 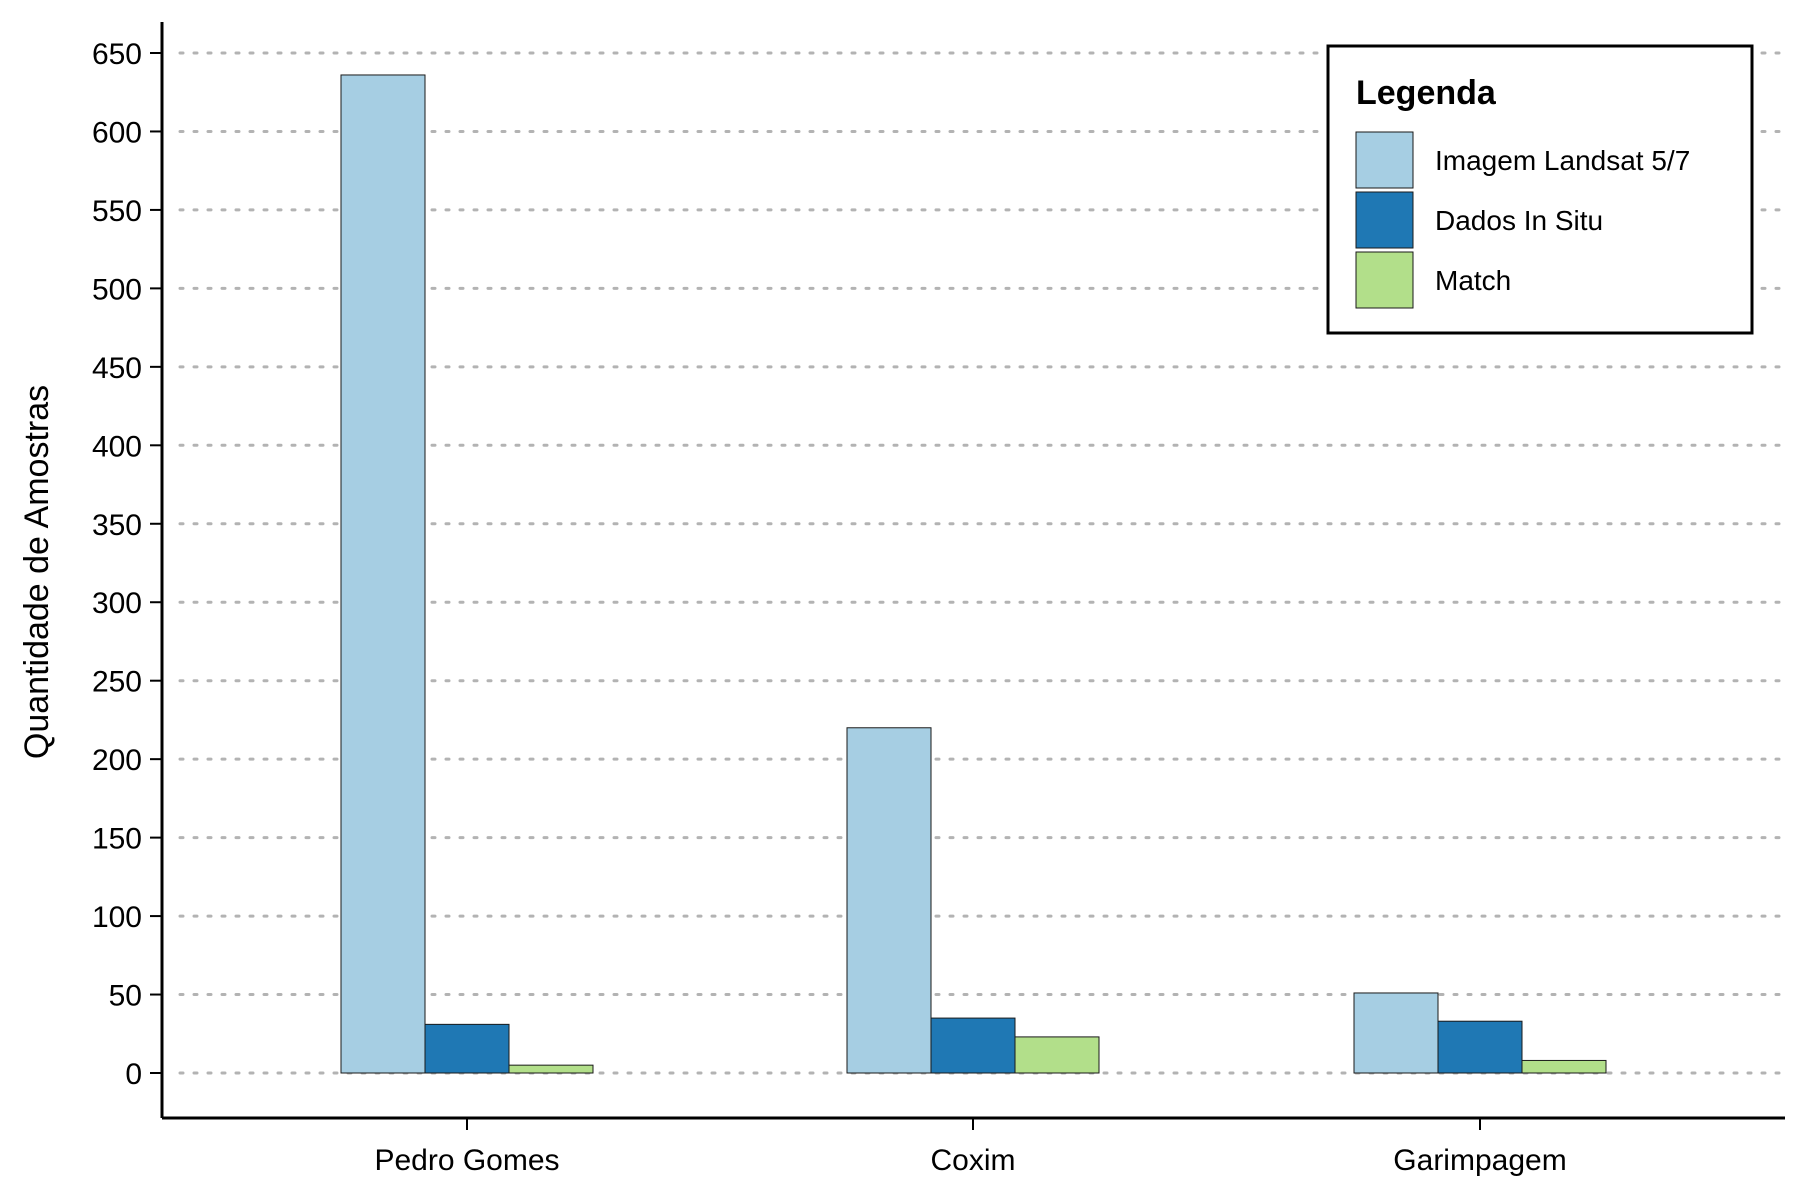 What do you see at coordinates (1426, 93) in the screenshot?
I see `legend-title: Legenda` at bounding box center [1426, 93].